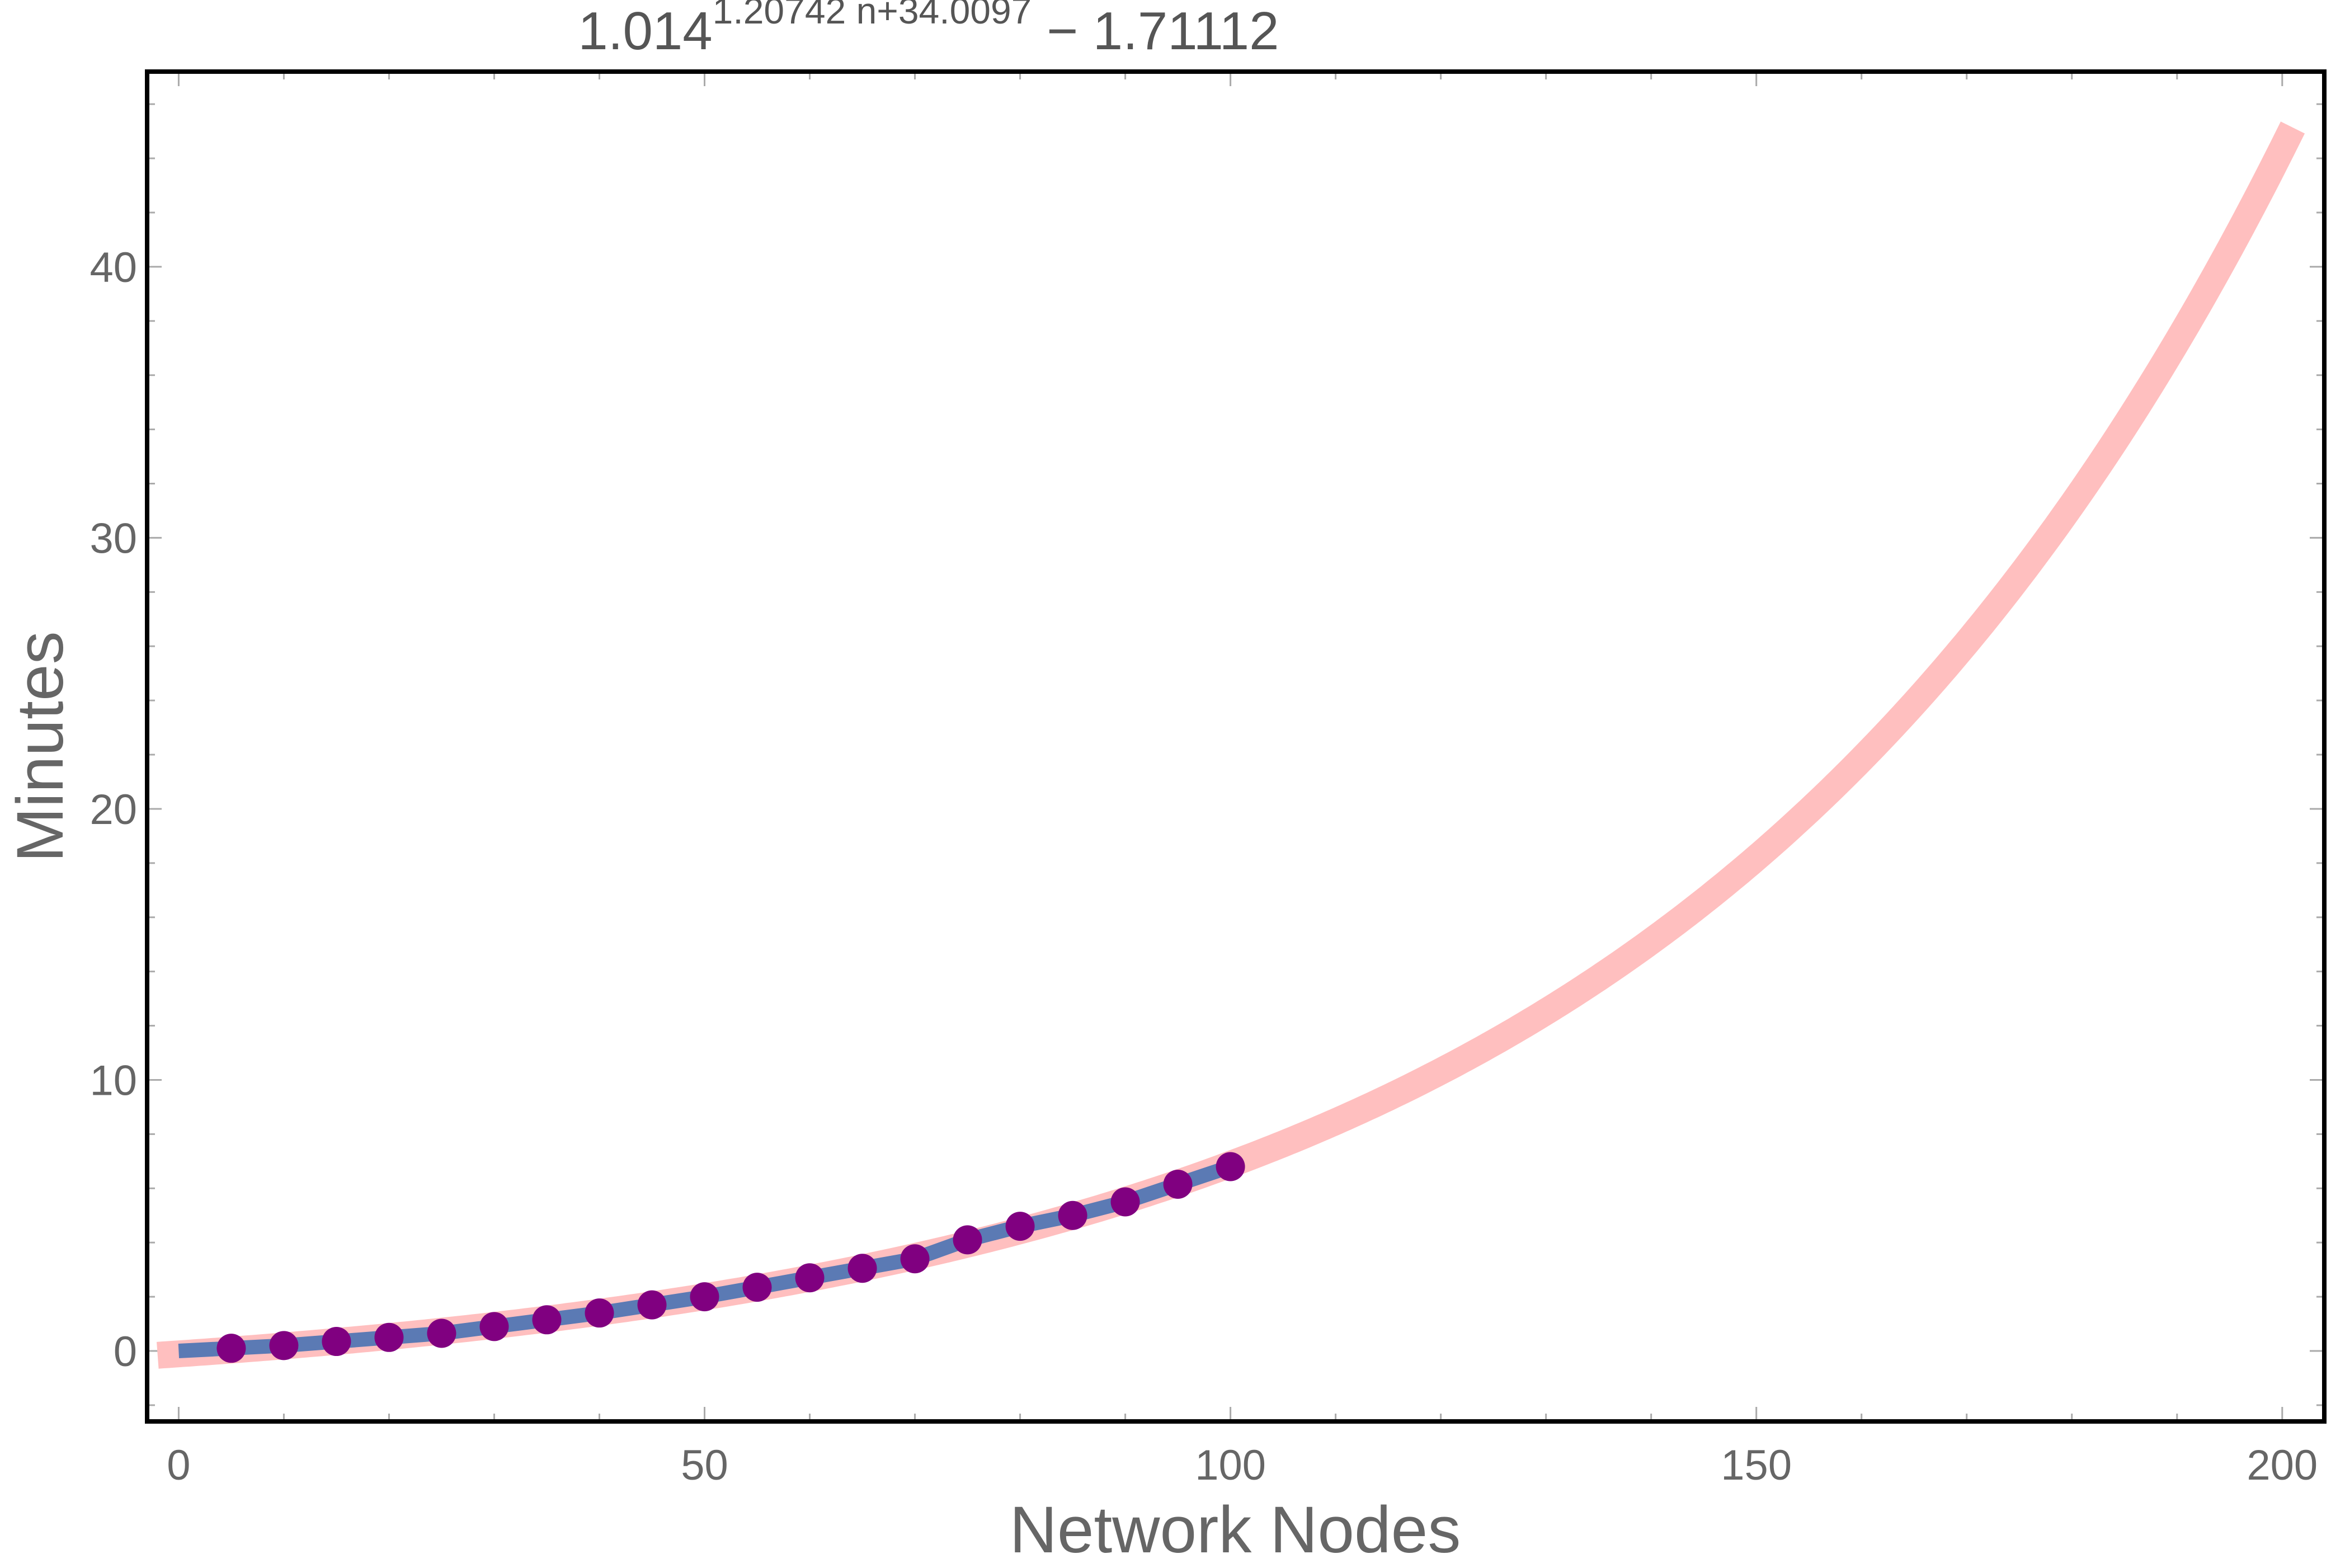 The image size is (2331, 1568). What do you see at coordinates (2282, 1465) in the screenshot?
I see `x-tick-label: 200` at bounding box center [2282, 1465].